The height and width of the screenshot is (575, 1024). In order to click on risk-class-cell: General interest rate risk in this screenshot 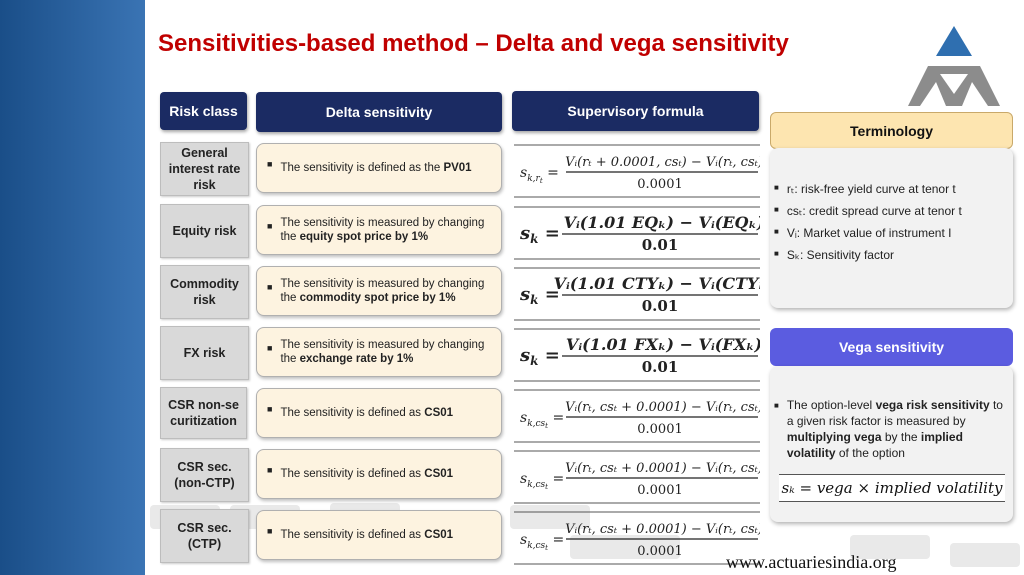, I will do `click(204, 169)`.